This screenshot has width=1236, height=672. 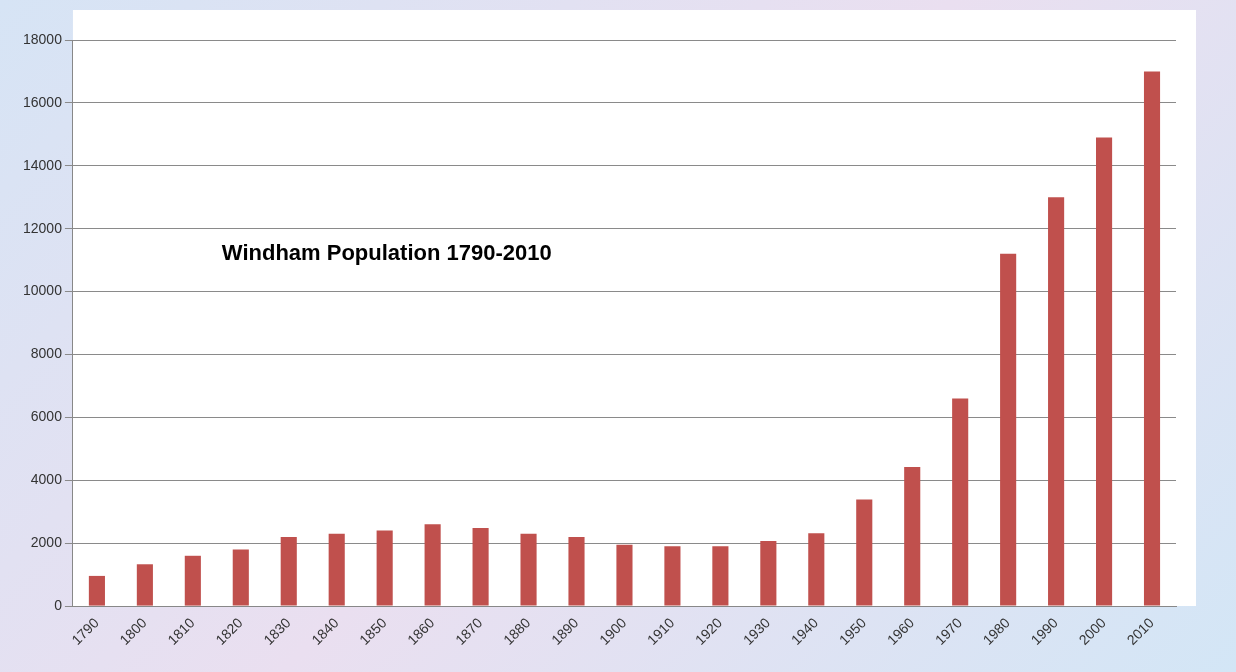 What do you see at coordinates (386, 252) in the screenshot?
I see `text: Windham Population 1790-2010` at bounding box center [386, 252].